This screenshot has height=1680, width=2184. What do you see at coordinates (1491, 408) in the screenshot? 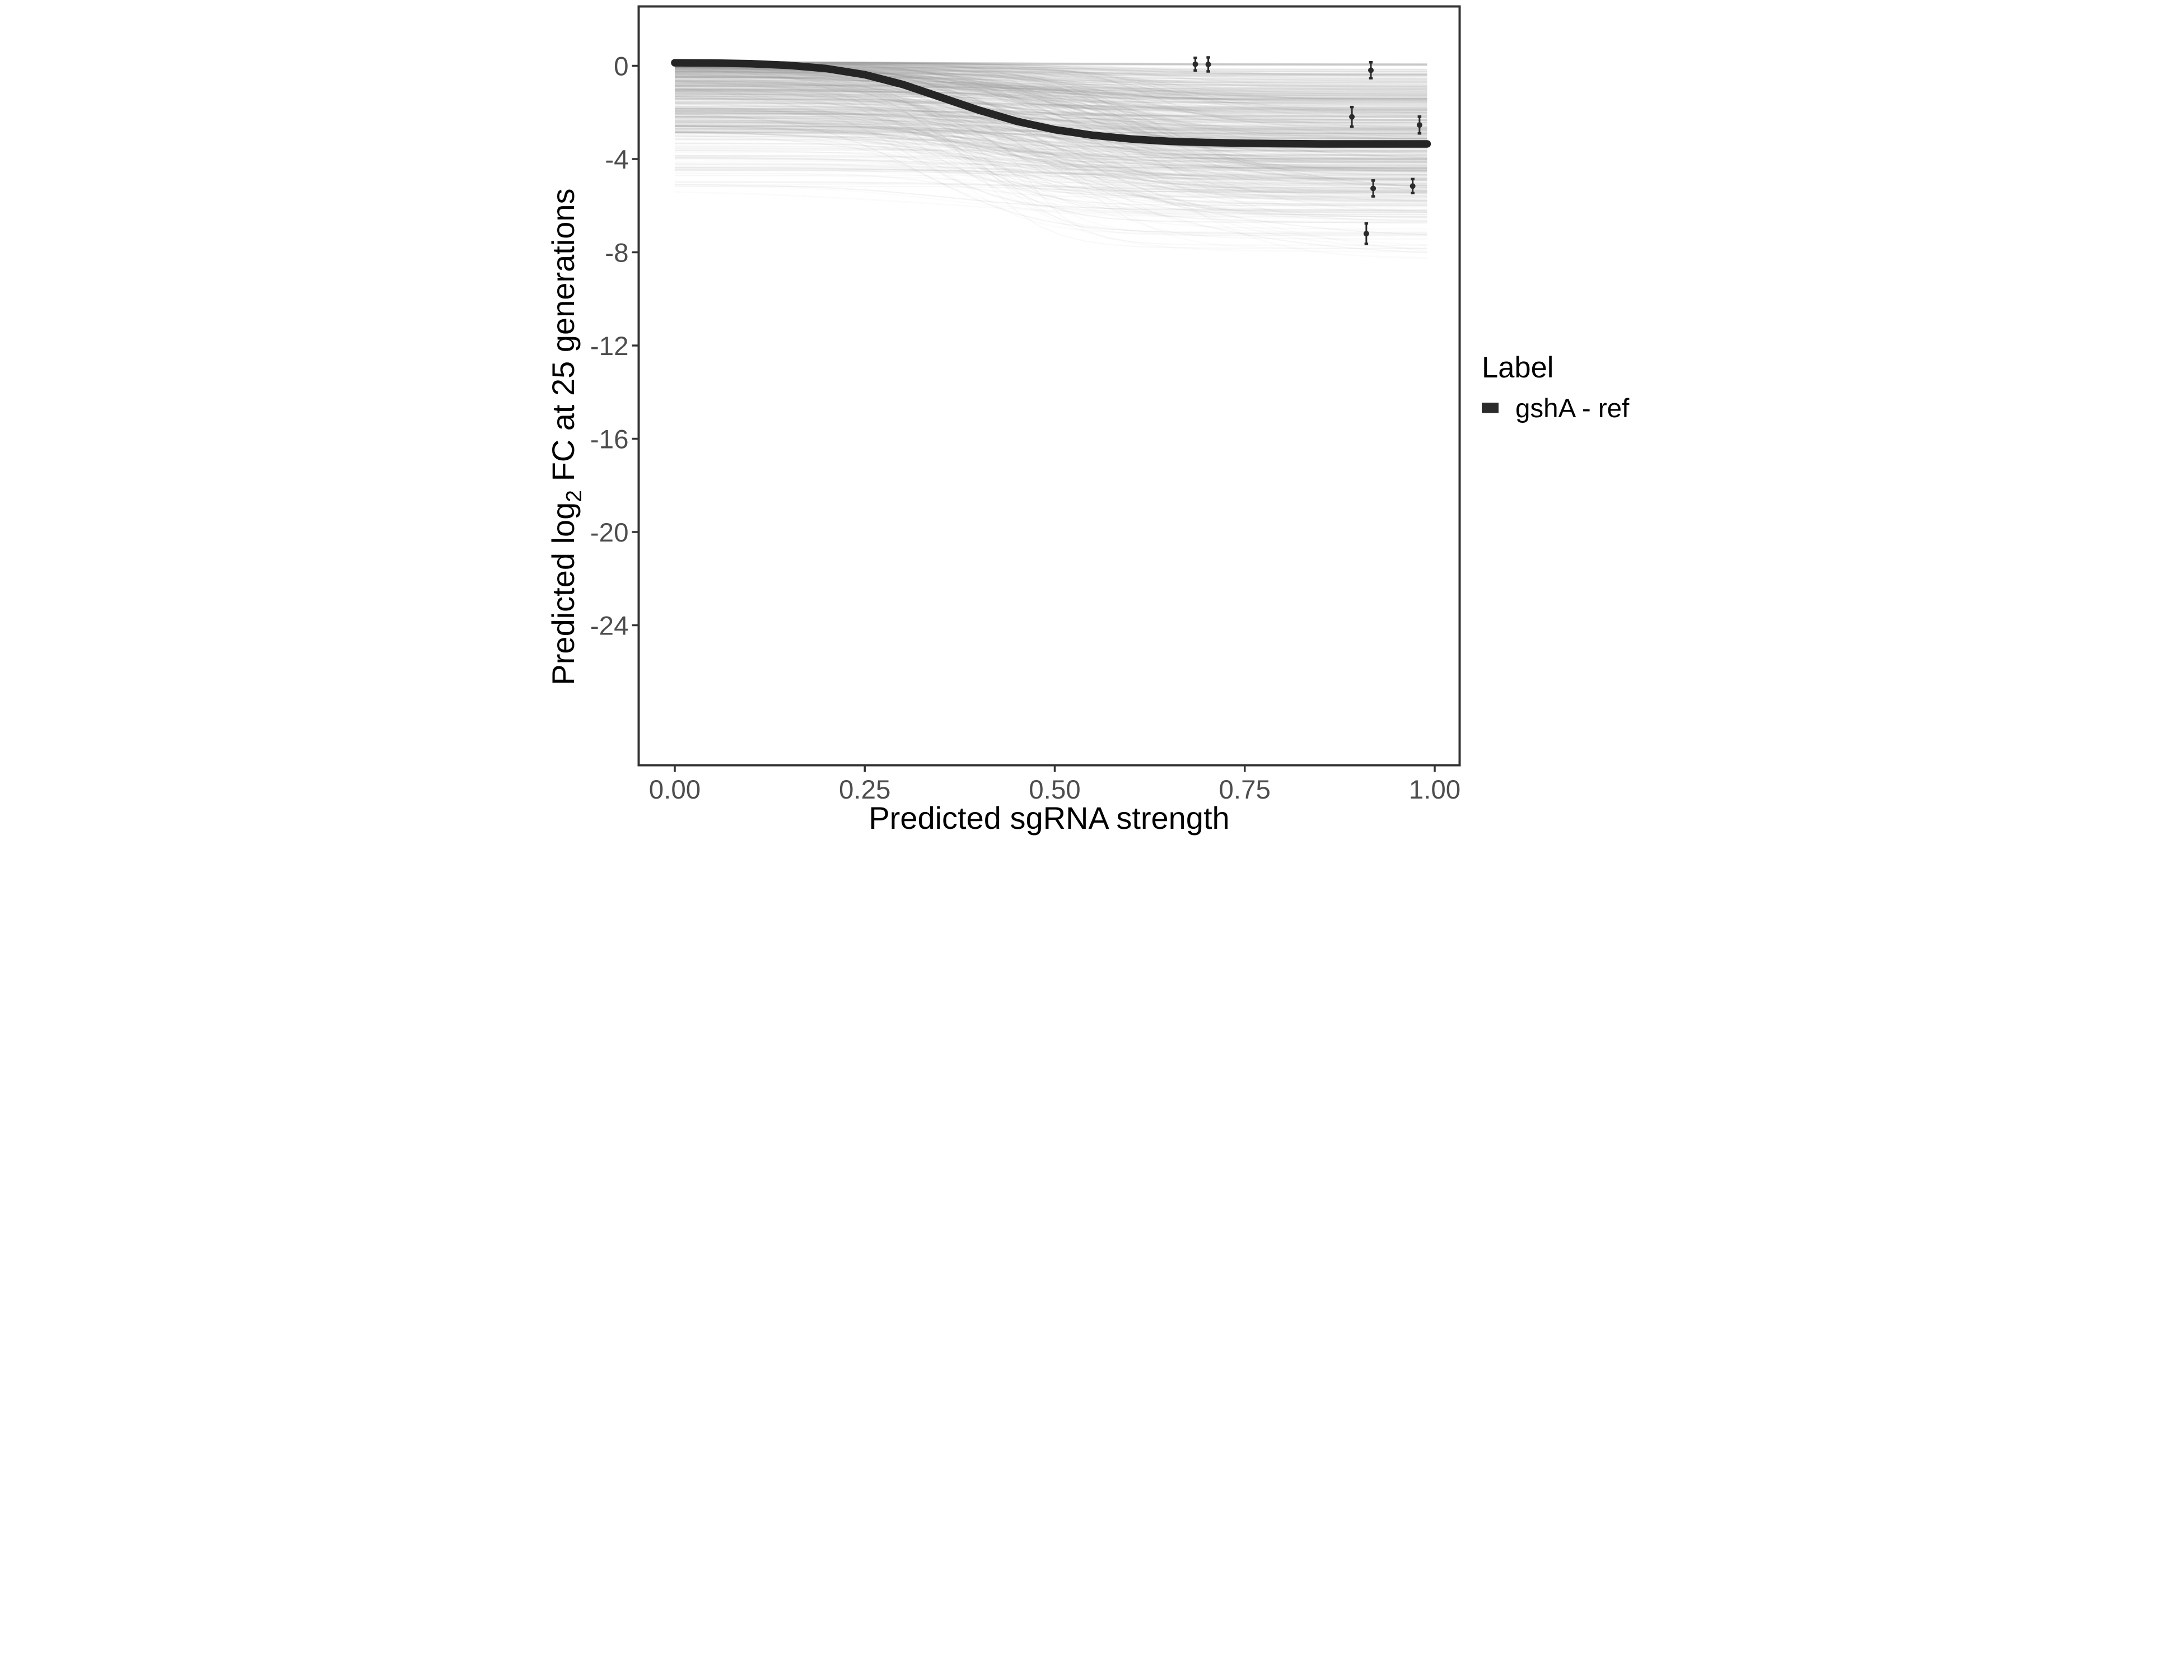
I see `legend-key-line-swatch` at bounding box center [1491, 408].